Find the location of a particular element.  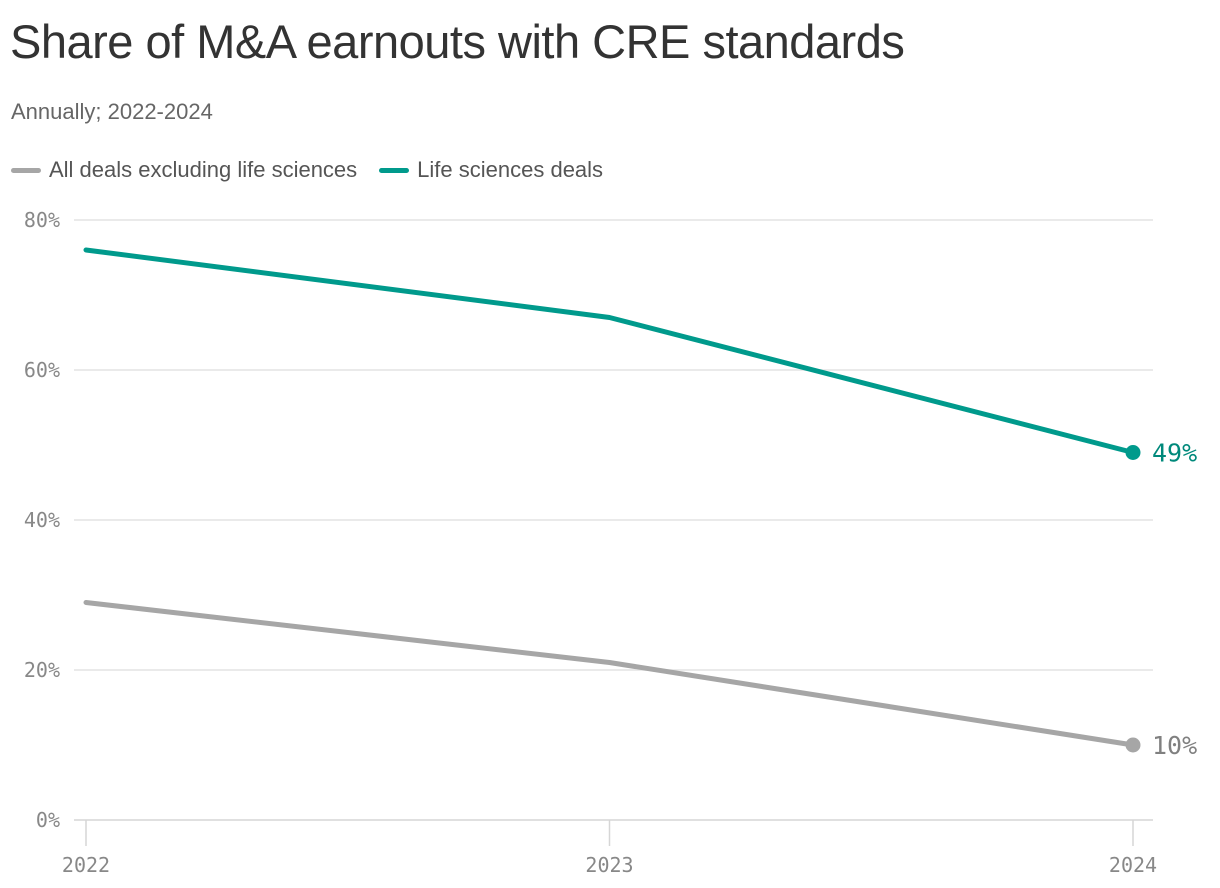

end-label-all-deals: 10% is located at coordinates (1174, 745).